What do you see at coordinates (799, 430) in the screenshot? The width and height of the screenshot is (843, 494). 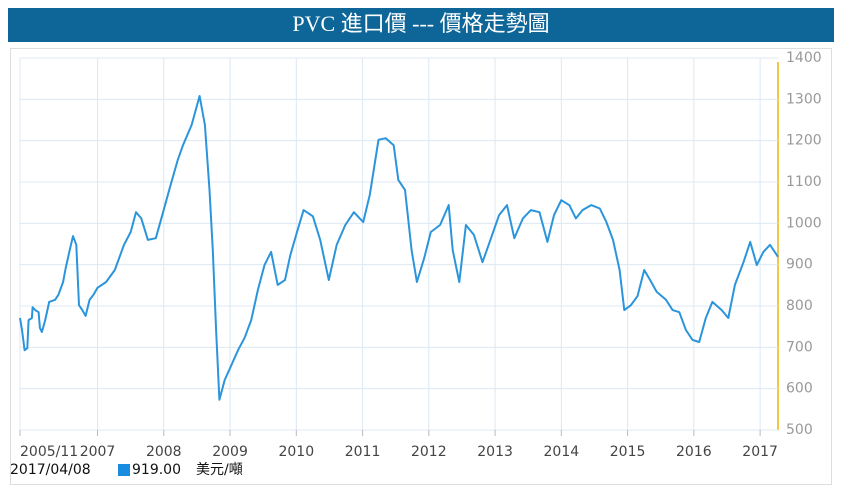 I see `y-tick-label: 500` at bounding box center [799, 430].